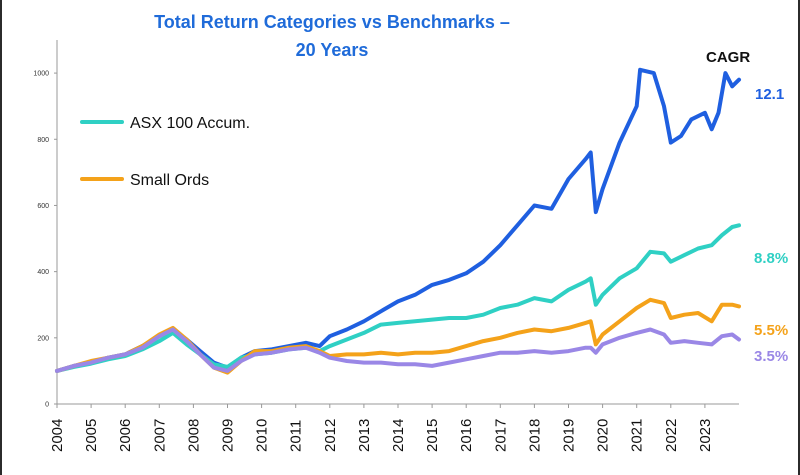 The image size is (800, 475). I want to click on y-tick-label: 400, so click(43, 272).